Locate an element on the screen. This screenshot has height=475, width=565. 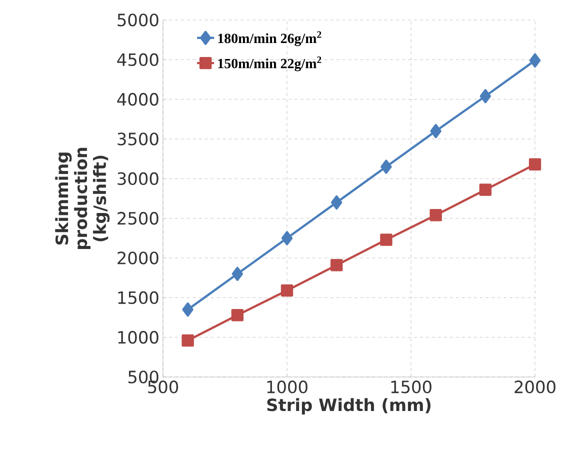
legend-label: 150m/min 22g/m$^{2}$ is located at coordinates (270, 64).